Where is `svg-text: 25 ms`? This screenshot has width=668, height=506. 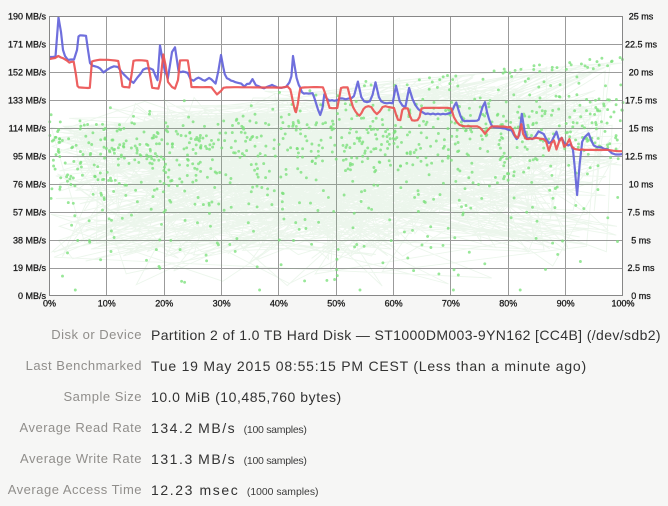
svg-text: 25 ms is located at coordinates (641, 17).